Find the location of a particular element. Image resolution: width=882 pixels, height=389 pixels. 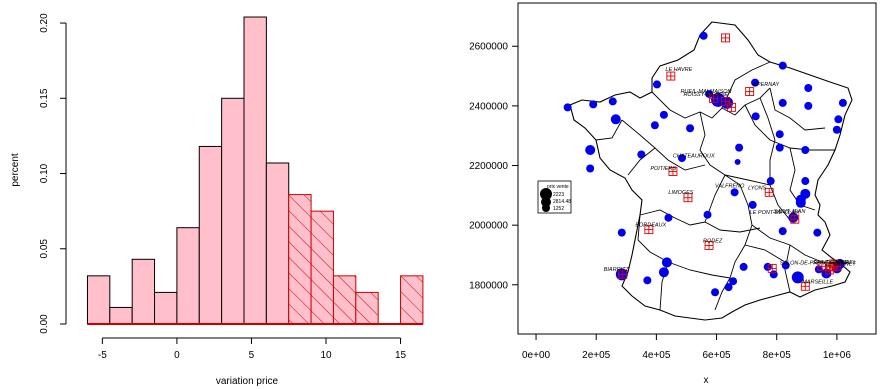

legend-entry-1: 2223 is located at coordinates (558, 195).